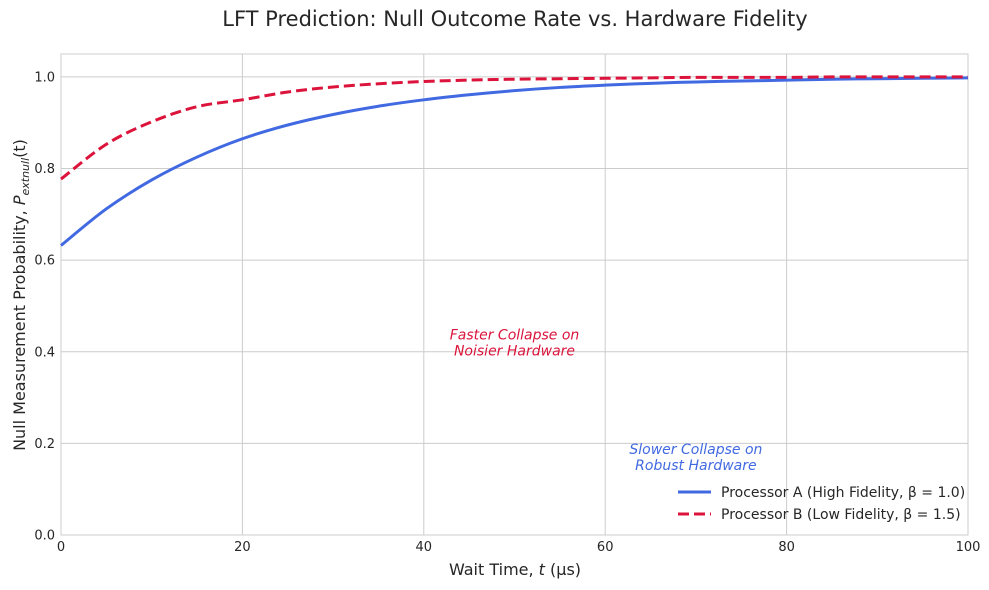 The width and height of the screenshot is (989, 590). Describe the element at coordinates (44, 352) in the screenshot. I see `y-tick-label: 0.4` at that location.